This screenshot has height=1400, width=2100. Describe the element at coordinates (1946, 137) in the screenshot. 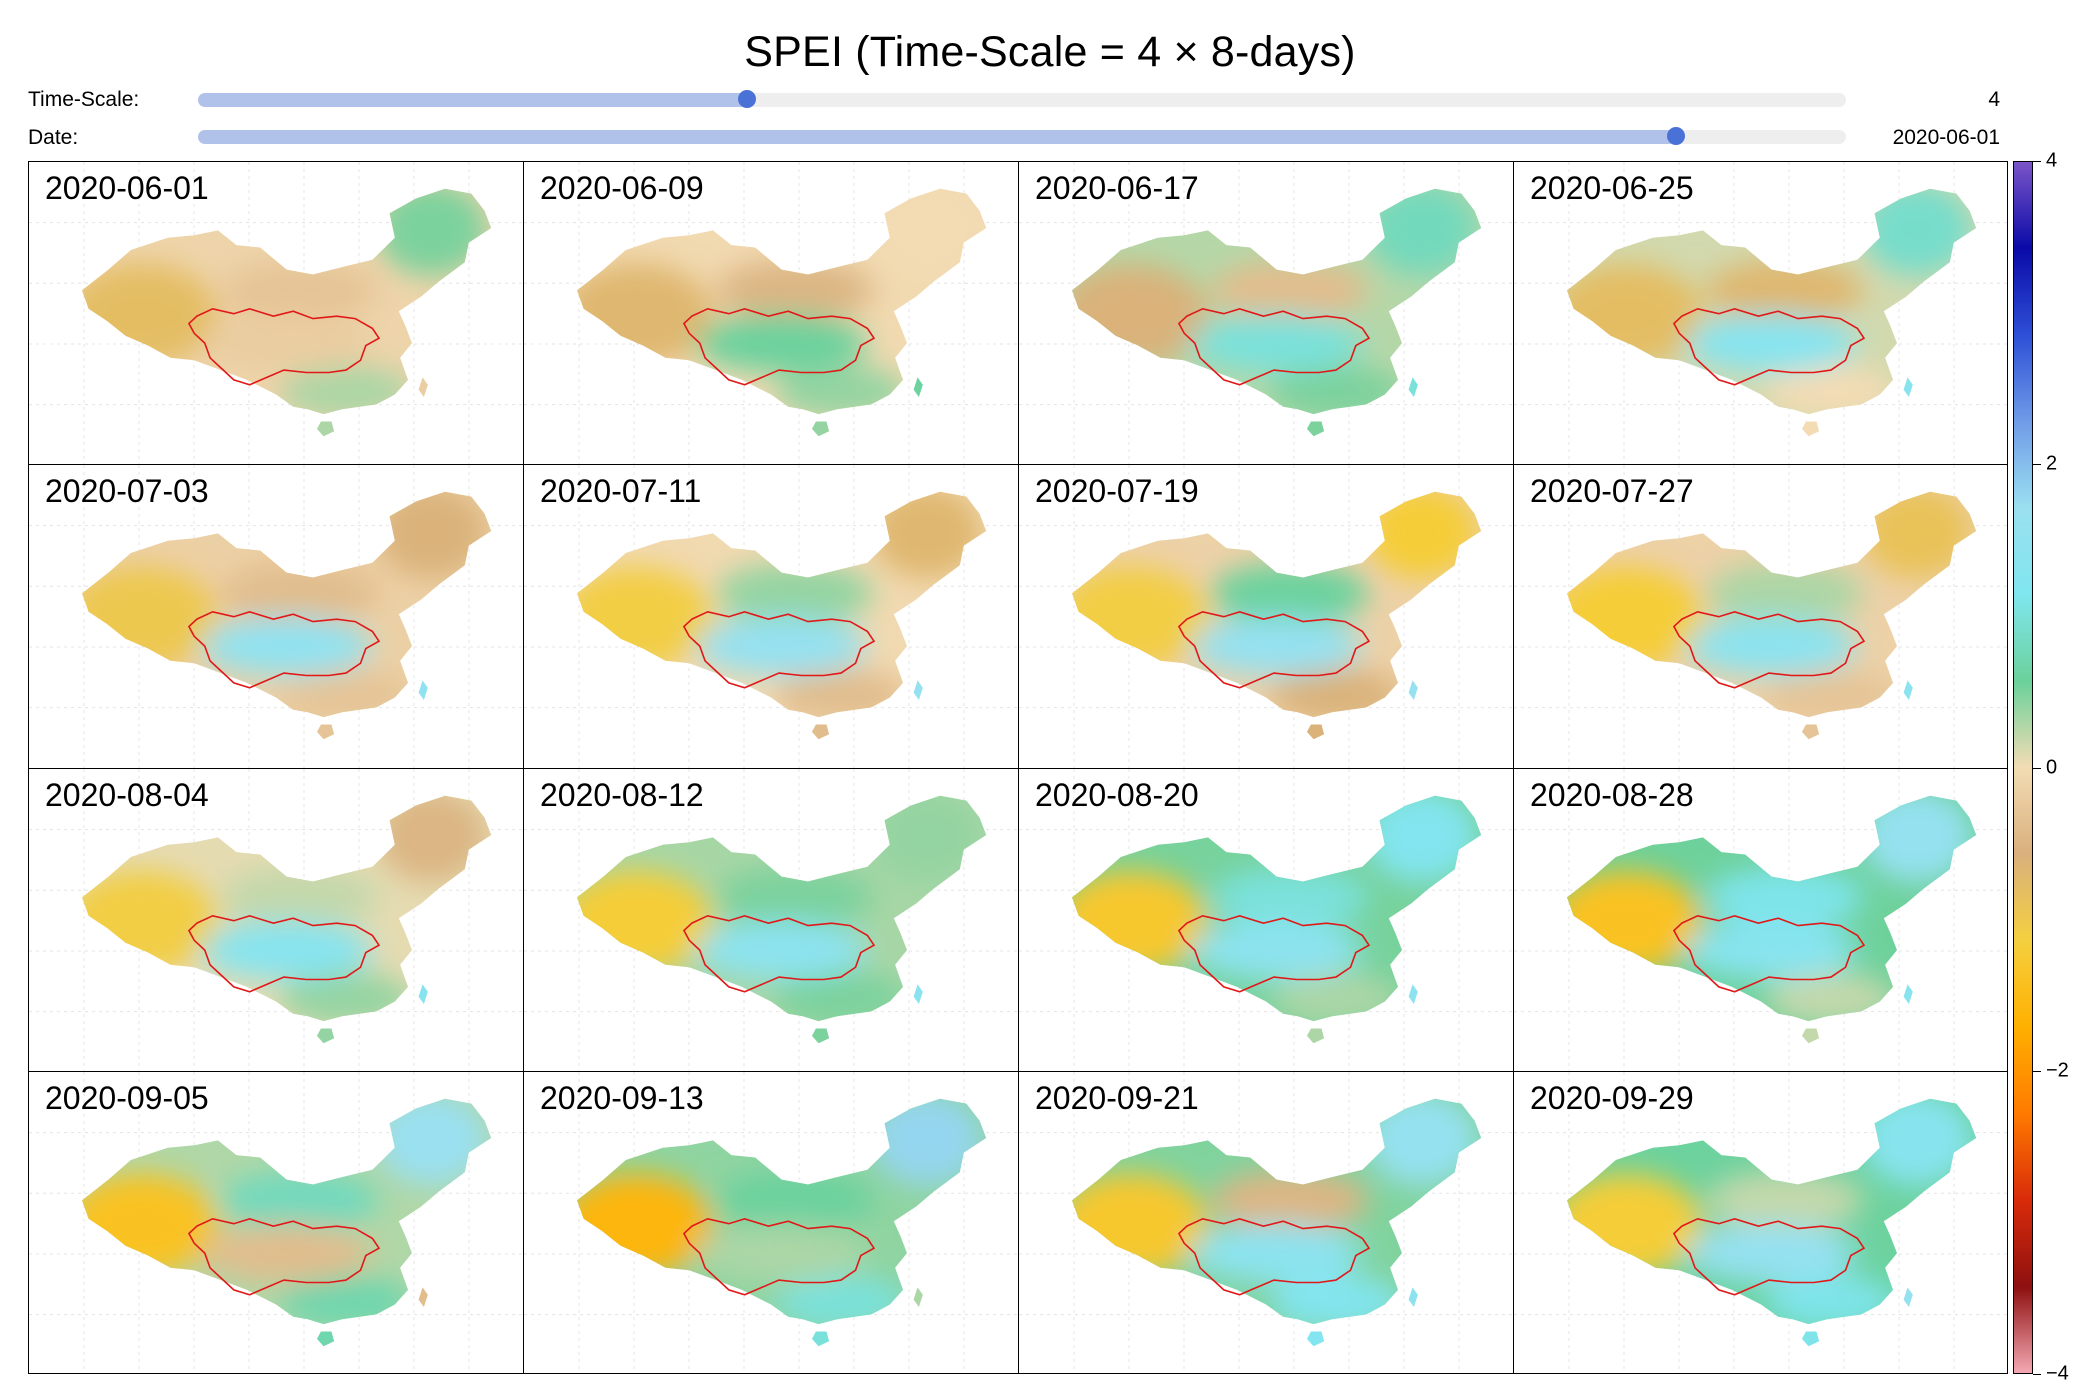

I see `date-value: 2020-06-01` at that location.